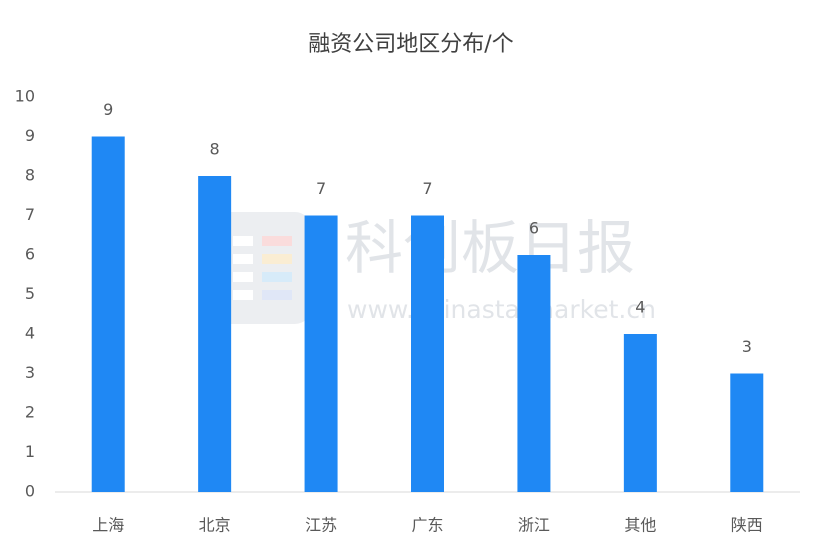 Image resolution: width=823 pixels, height=557 pixels. Describe the element at coordinates (30, 491) in the screenshot. I see `y-tick-label: 0` at that location.